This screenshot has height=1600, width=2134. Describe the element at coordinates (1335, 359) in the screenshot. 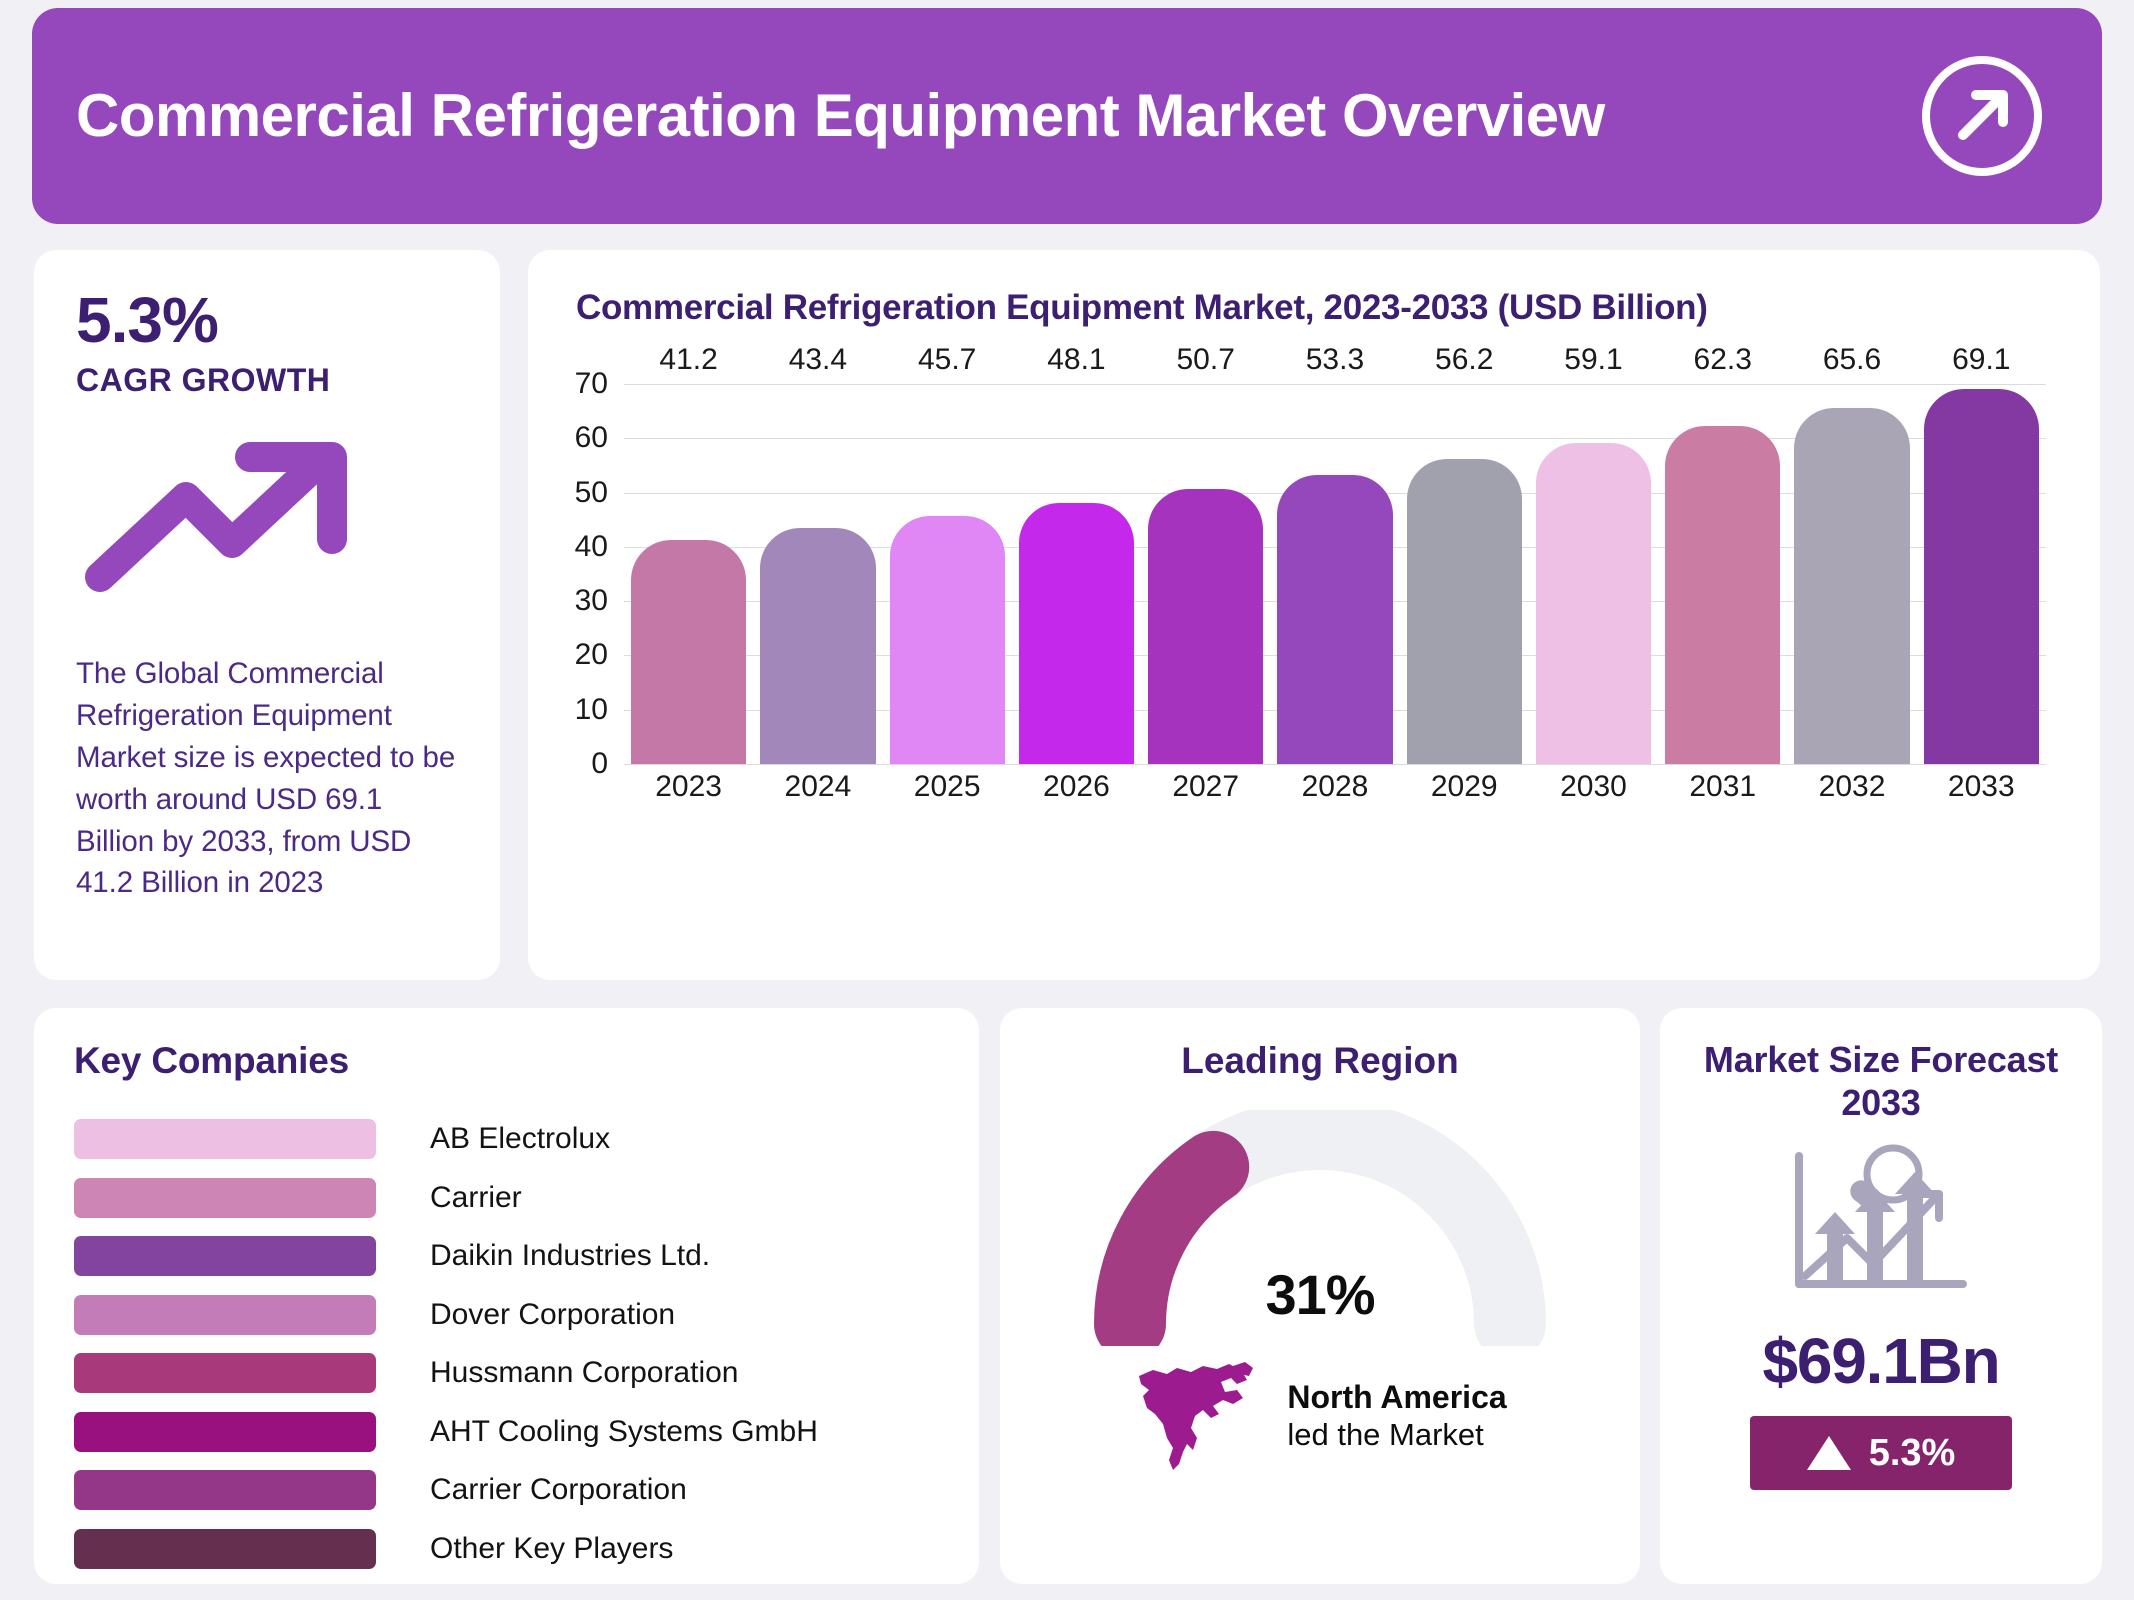

I see `chart-bar-value-label: 53.3` at that location.